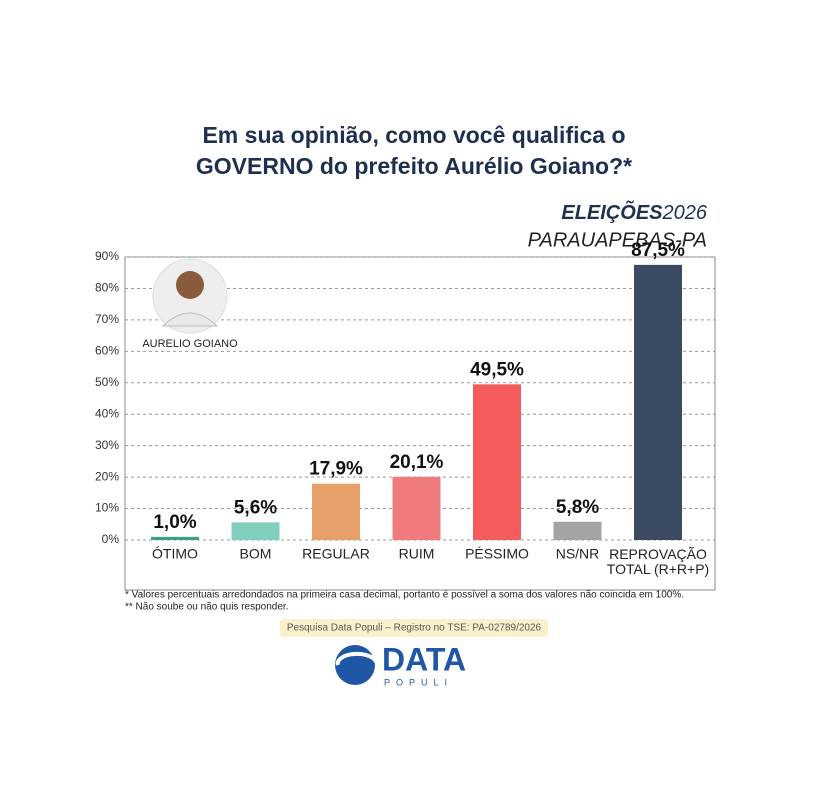  Describe the element at coordinates (658, 561) in the screenshot. I see `x-tick-label: REPROVAÇÃO TOTAL (R+R+P)` at that location.